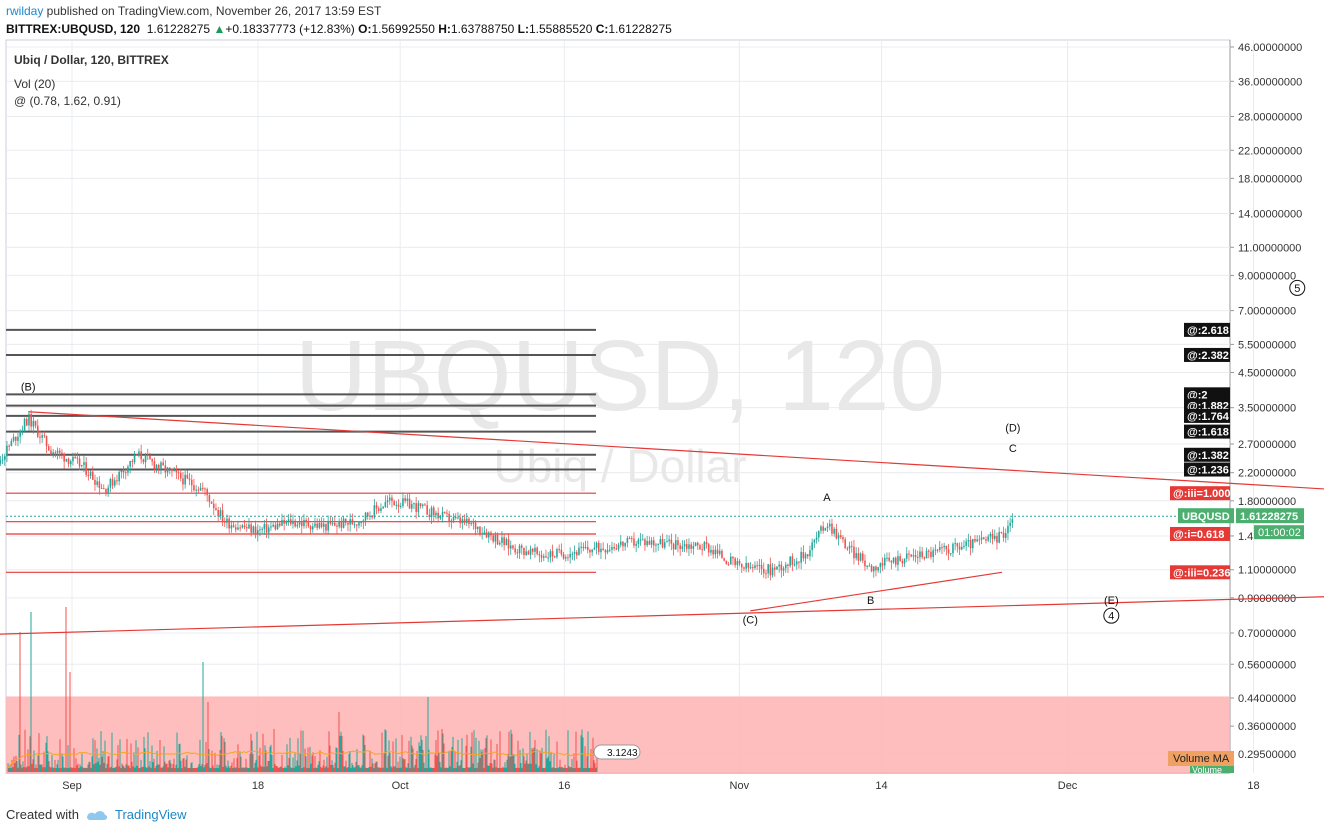 This screenshot has width=1324, height=830. Describe the element at coordinates (1111, 615) in the screenshot. I see `wave-circle` at that location.